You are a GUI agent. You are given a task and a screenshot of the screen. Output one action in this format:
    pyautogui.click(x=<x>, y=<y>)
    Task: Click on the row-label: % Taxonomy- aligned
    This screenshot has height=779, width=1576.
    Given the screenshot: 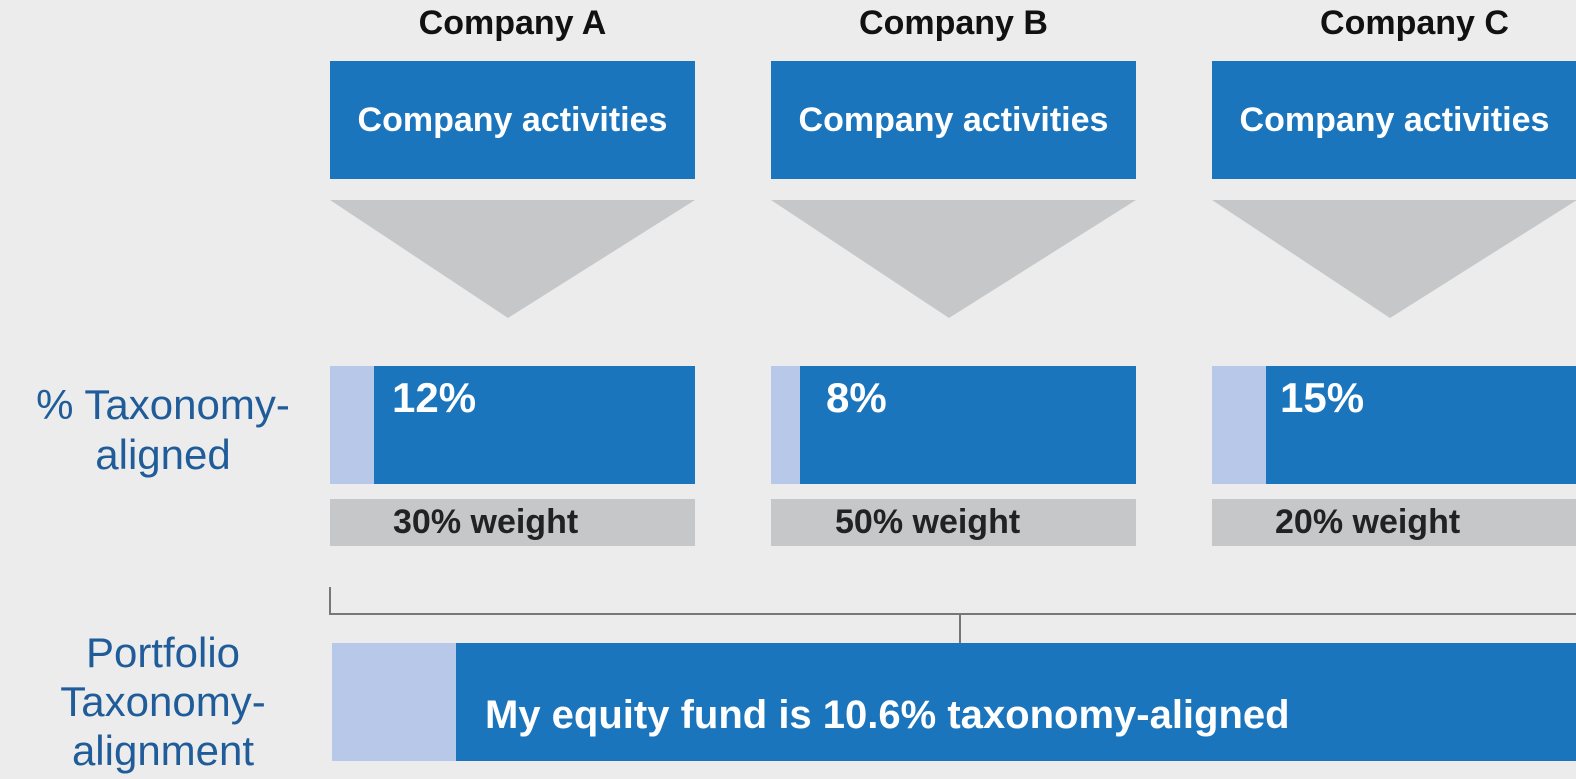 What is the action you would take?
    pyautogui.click(x=163, y=430)
    